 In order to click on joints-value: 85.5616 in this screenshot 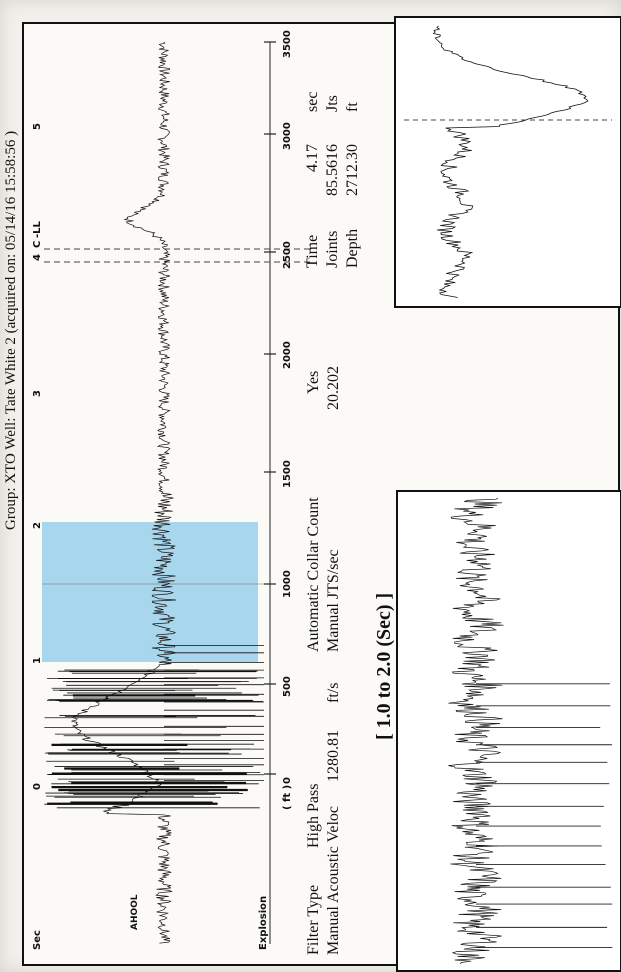, I will do `click(332, 170)`.